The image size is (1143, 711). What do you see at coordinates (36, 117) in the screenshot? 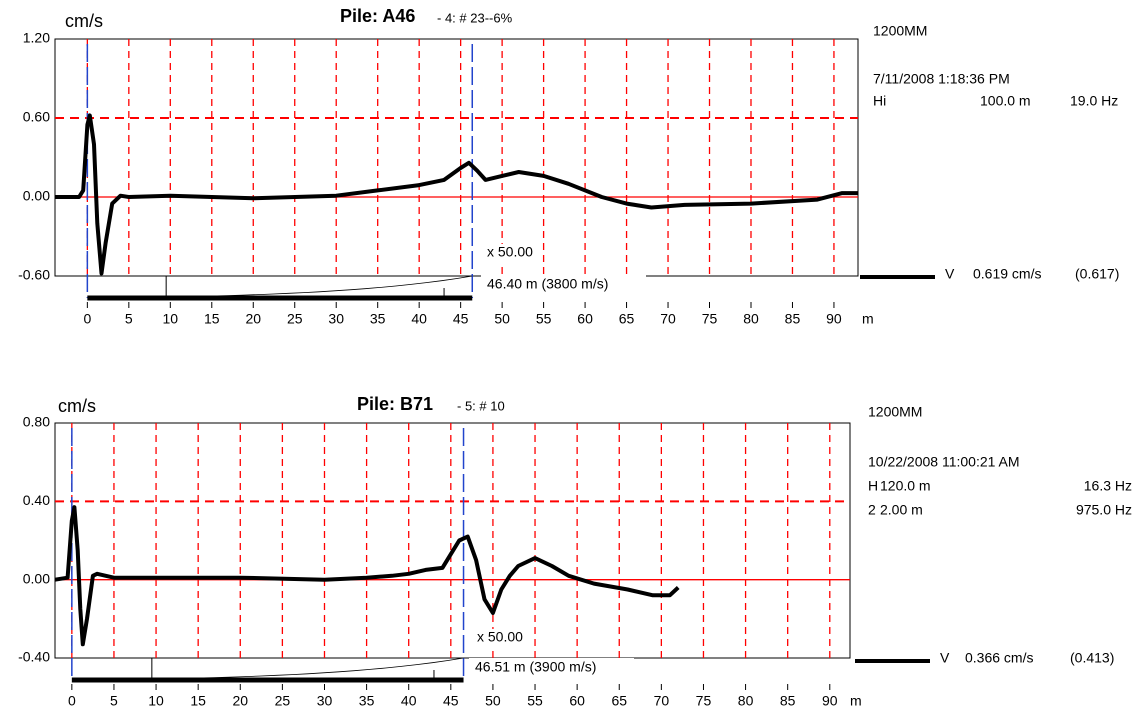
I see `y-tick-label: 0.60` at bounding box center [36, 117].